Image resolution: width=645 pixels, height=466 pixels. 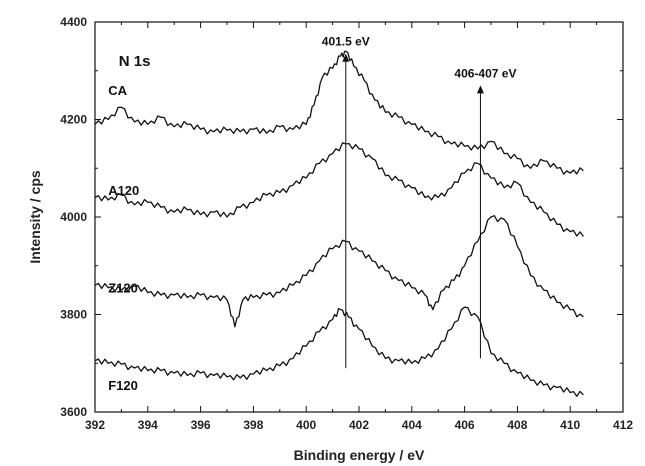 I want to click on series-label-ca: CA, so click(x=117, y=90).